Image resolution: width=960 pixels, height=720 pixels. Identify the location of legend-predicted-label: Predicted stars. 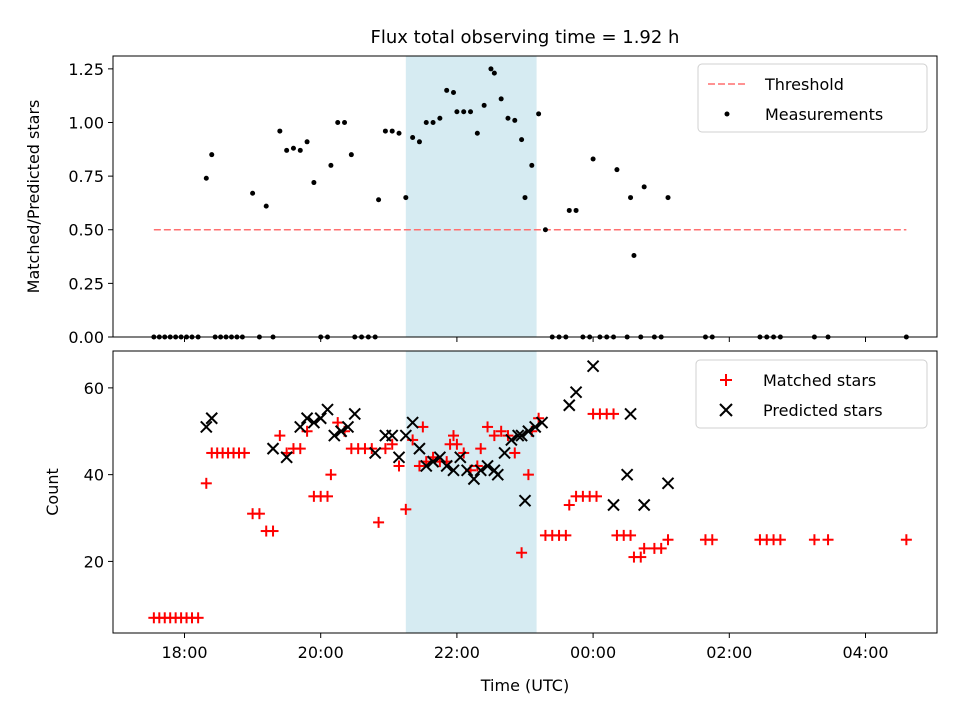
(823, 410).